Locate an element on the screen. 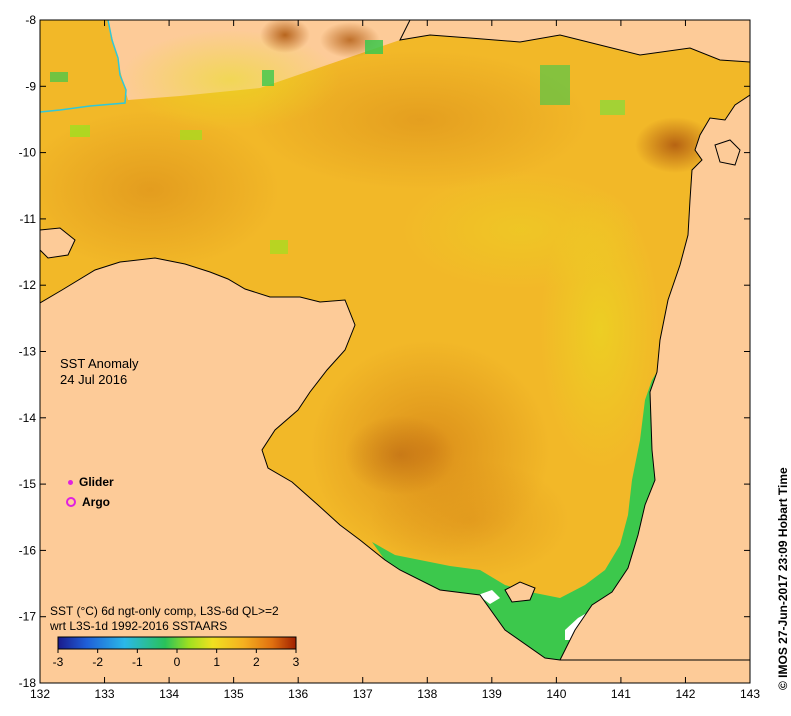 The width and height of the screenshot is (791, 716). description-line1: SST (°C) 6d ngt-only comp, L3S-6d QL>=2 is located at coordinates (164, 611).